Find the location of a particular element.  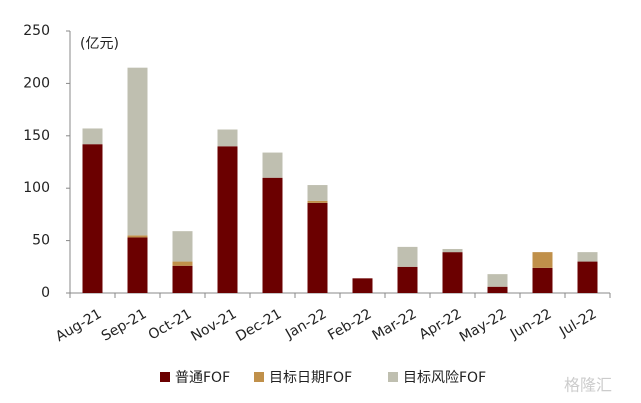

legend-label: 普通FOF is located at coordinates (202, 378).